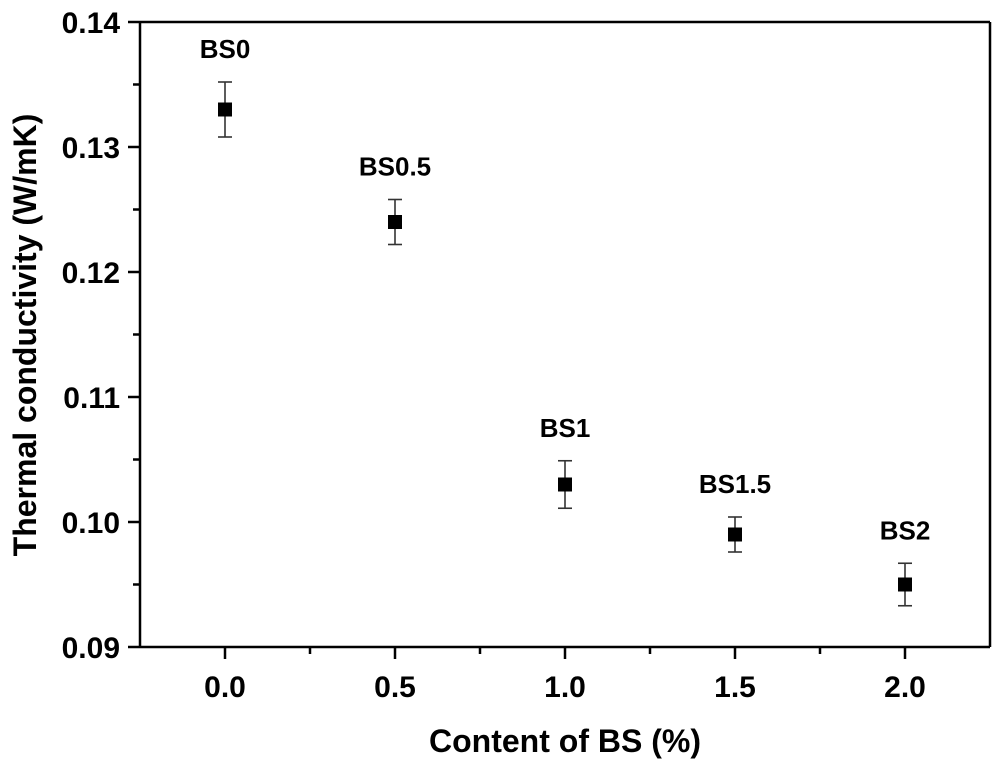  Describe the element at coordinates (91, 23) in the screenshot. I see `y-tick-label: 0.14` at that location.